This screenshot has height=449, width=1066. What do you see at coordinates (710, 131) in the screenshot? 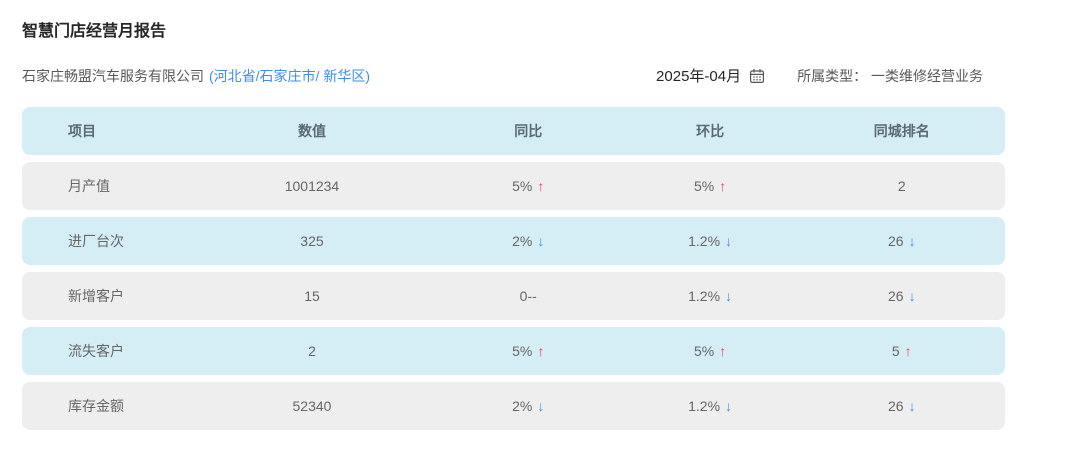
I see `column-header-mom: 环比` at bounding box center [710, 131].